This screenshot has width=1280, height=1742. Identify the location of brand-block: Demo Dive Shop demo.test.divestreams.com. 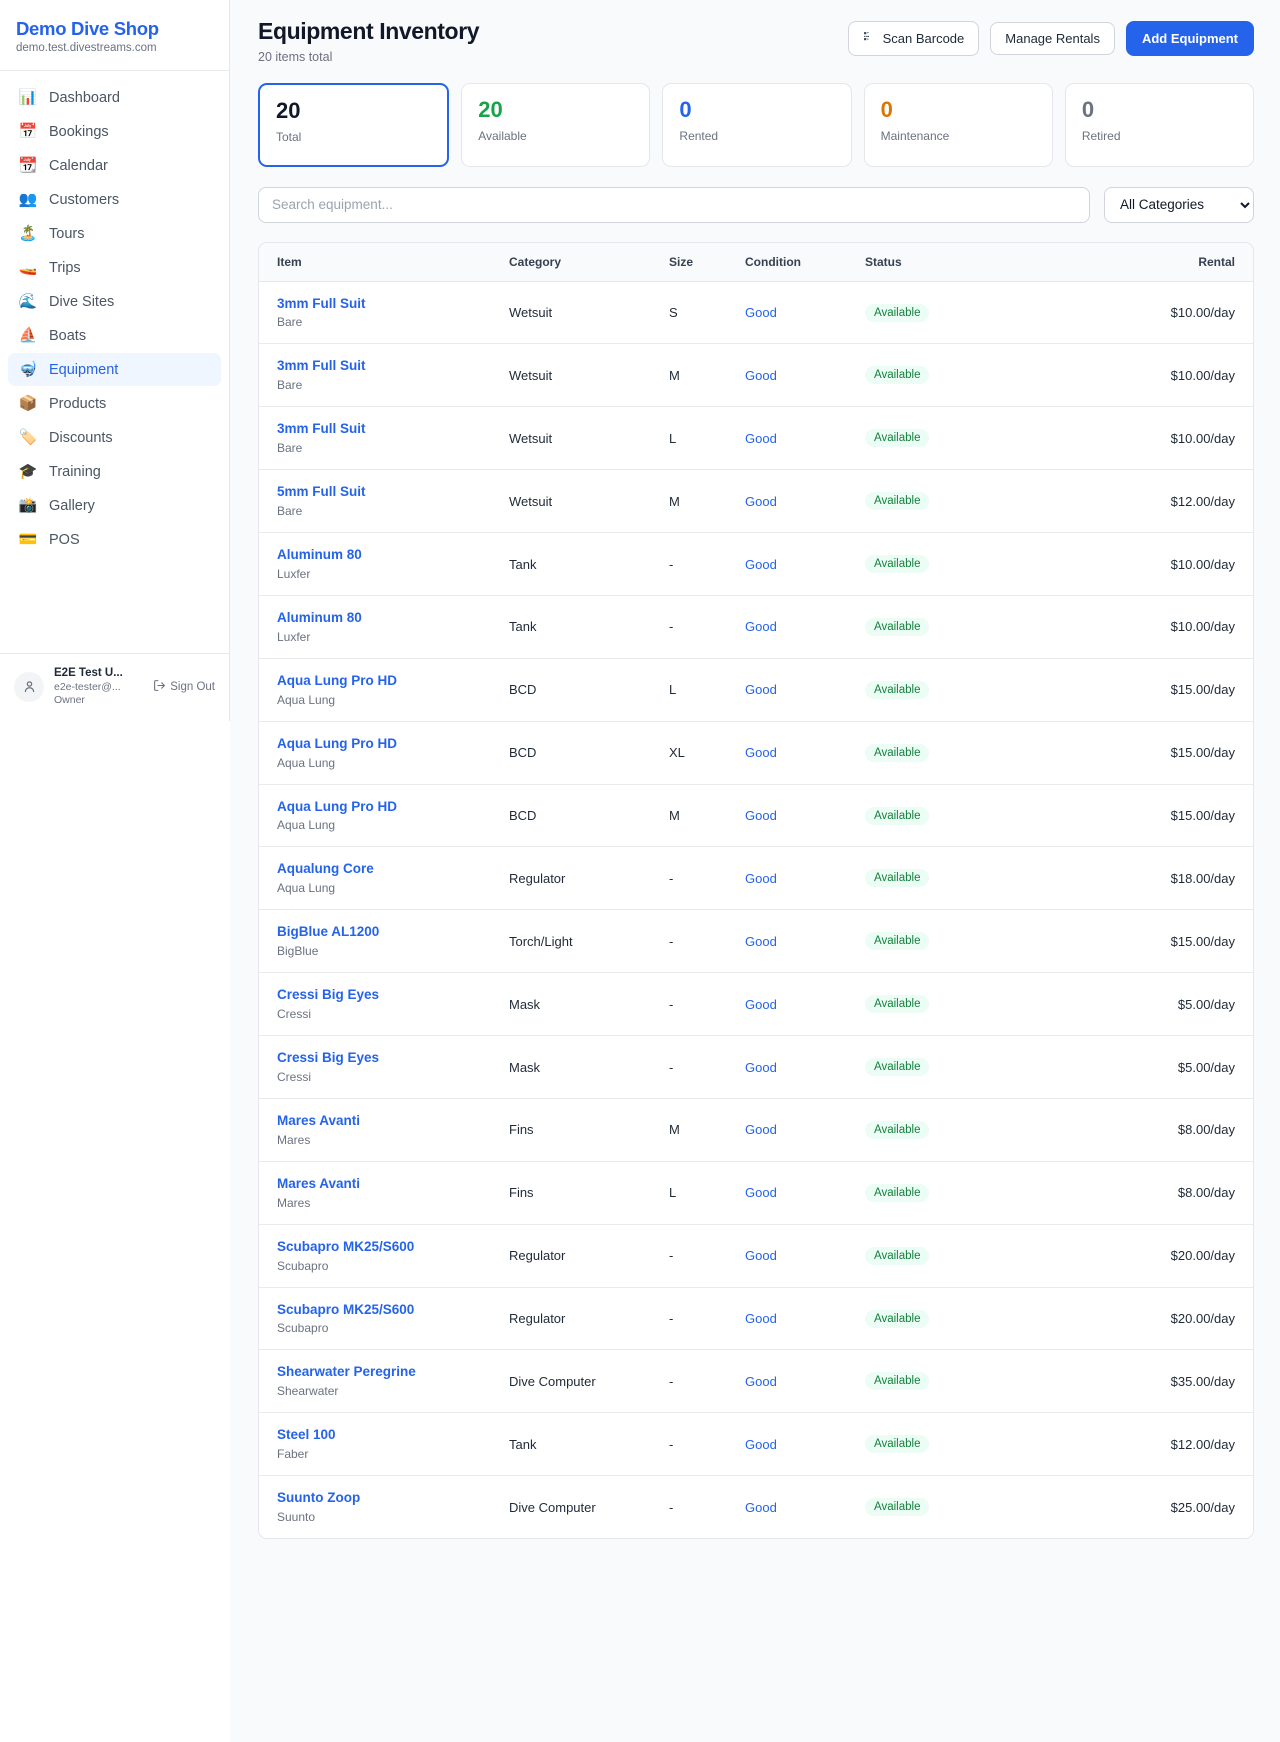
(114, 36).